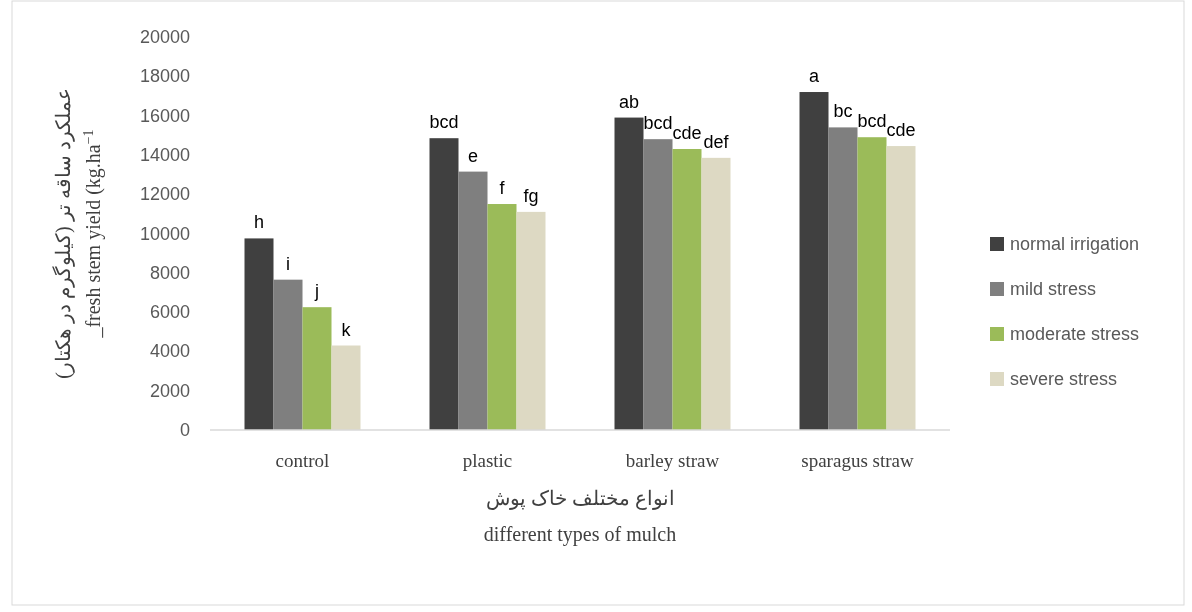 This screenshot has height=612, width=1192. Describe the element at coordinates (716, 141) in the screenshot. I see `data-label: def` at that location.